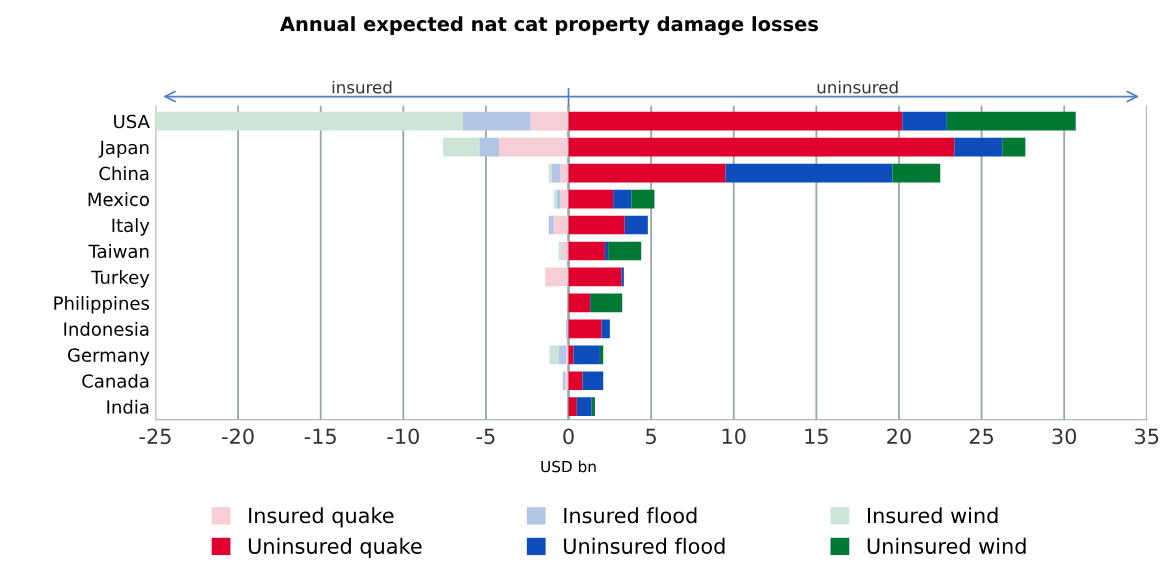 Image resolution: width=1169 pixels, height=571 pixels. What do you see at coordinates (899, 436) in the screenshot?
I see `x-tick-label: 20` at bounding box center [899, 436].